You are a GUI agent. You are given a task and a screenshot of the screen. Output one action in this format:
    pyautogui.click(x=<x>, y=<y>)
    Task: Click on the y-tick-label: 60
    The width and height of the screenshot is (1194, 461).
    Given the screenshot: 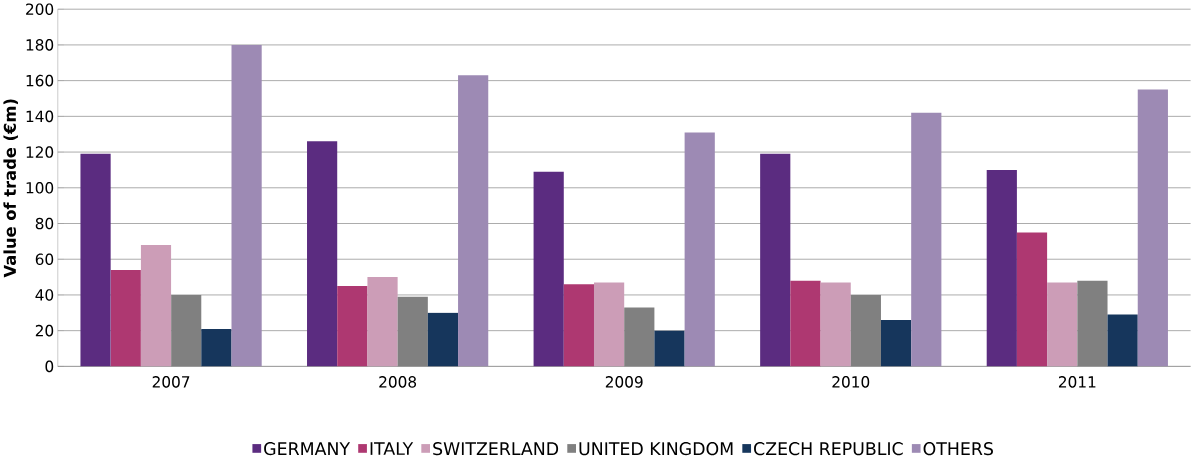 What is the action you would take?
    pyautogui.click(x=44, y=259)
    